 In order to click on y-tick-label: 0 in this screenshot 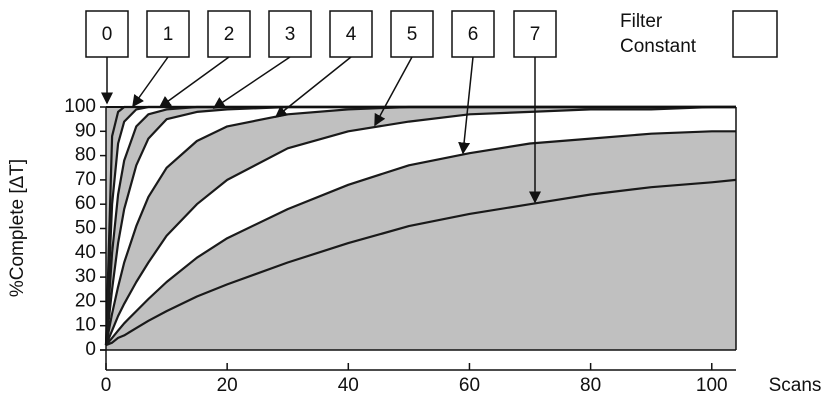, I will do `click(90, 349)`.